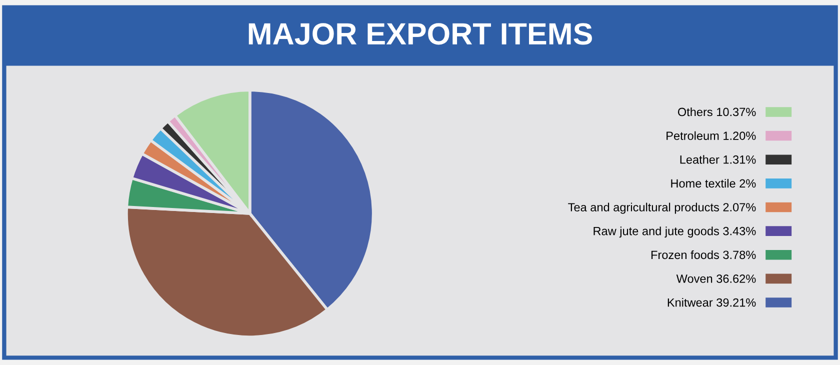 The width and height of the screenshot is (840, 365). What do you see at coordinates (662, 208) in the screenshot?
I see `legend-label: Tea and agricultural products 2.07%` at bounding box center [662, 208].